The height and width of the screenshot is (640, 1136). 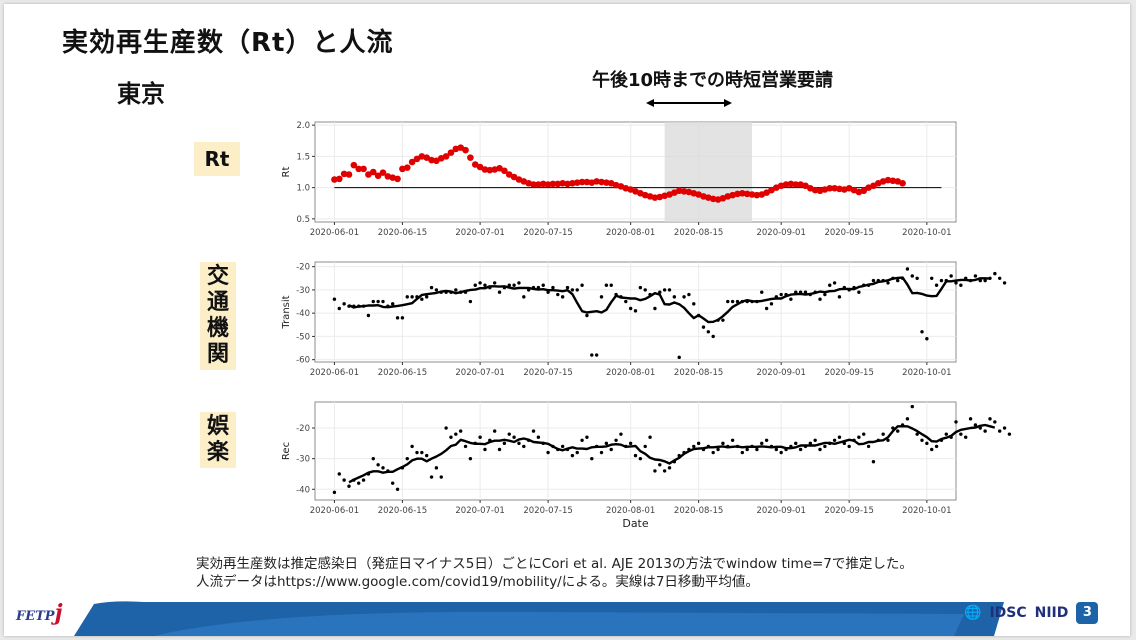 I want to click on footer-band, so click(x=539, y=618).